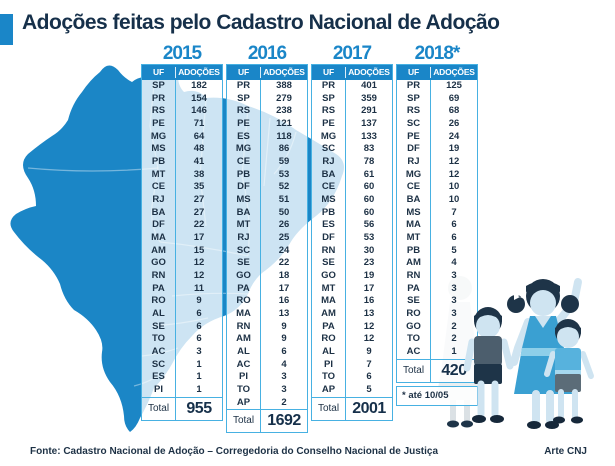 Image resolution: width=615 pixels, height=466 pixels. What do you see at coordinates (284, 276) in the screenshot?
I see `adoptions-cell: 18` at bounding box center [284, 276].